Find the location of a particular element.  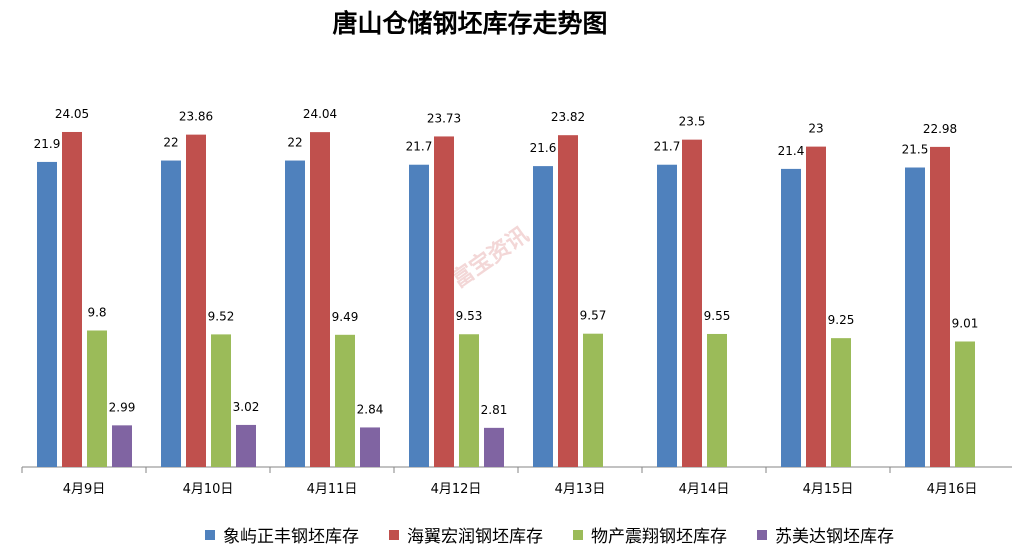

x-tick-label: 4月16日 is located at coordinates (952, 489).